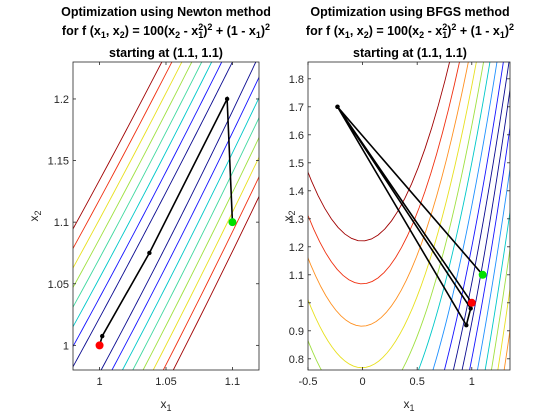 This screenshot has height=420, width=560. I want to click on newton-ytick-label: 1, so click(66, 346).